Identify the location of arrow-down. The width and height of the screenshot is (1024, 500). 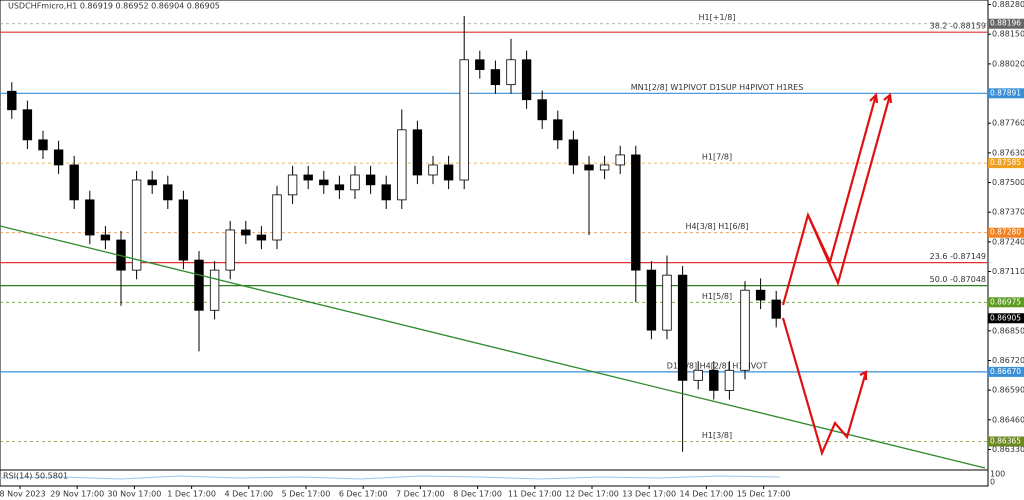
(824, 387).